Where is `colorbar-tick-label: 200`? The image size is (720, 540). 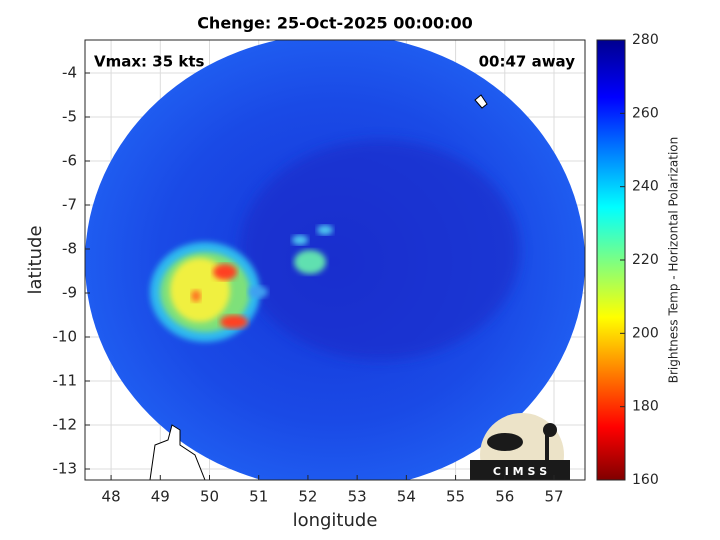
colorbar-tick-label: 200 is located at coordinates (645, 333).